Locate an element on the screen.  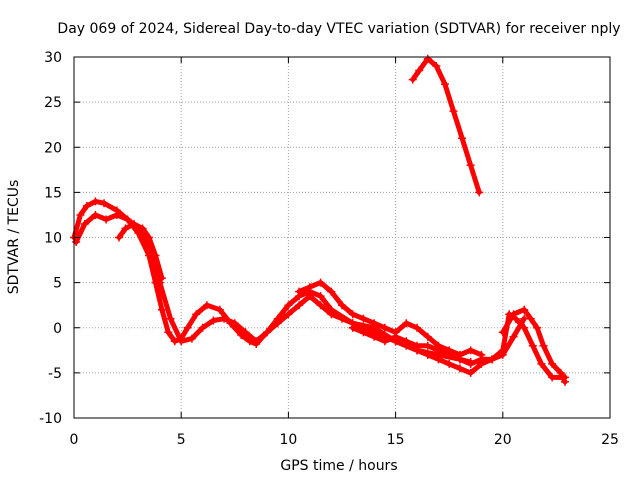
x-tick-label: 5 is located at coordinates (181, 440).